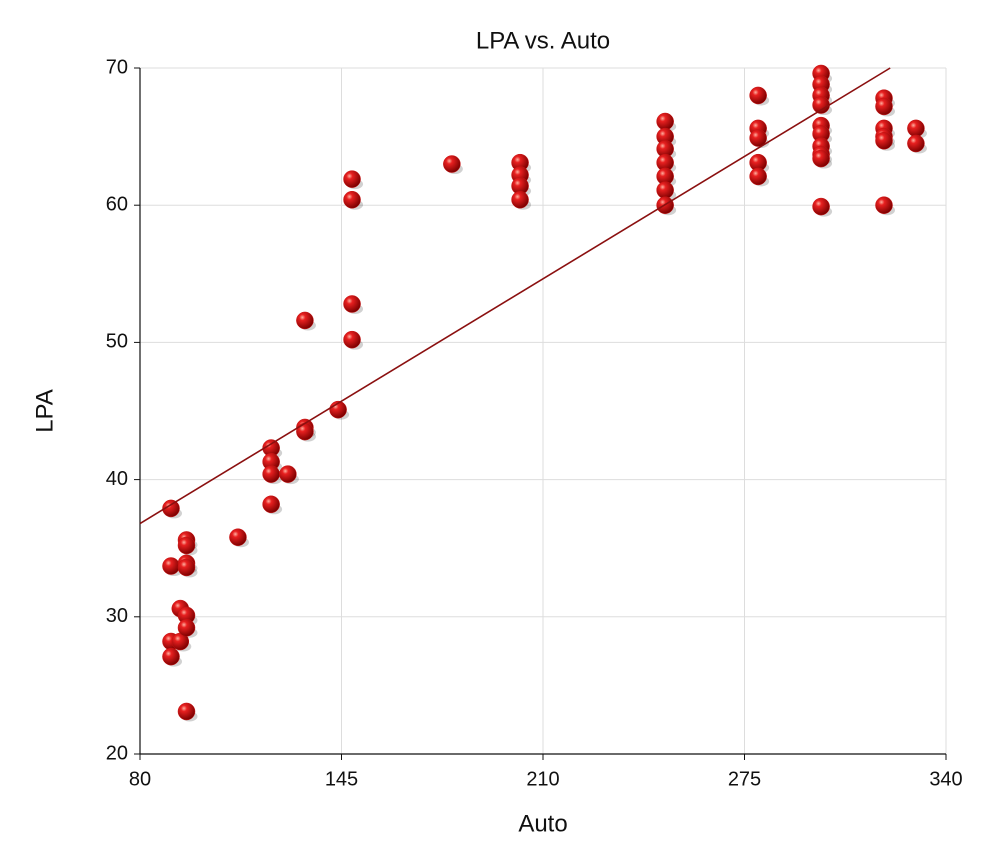 The image size is (1000, 868). I want to click on x-tick-label: 210, so click(542, 779).